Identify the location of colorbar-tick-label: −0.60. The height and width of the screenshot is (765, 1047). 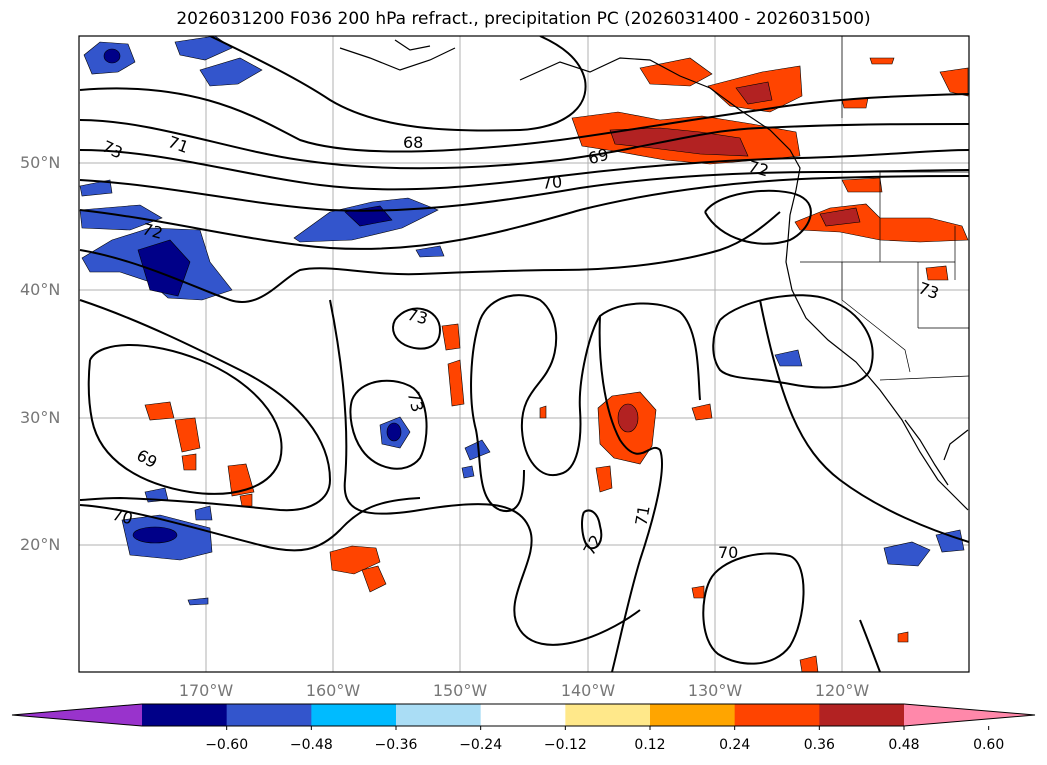
(227, 745).